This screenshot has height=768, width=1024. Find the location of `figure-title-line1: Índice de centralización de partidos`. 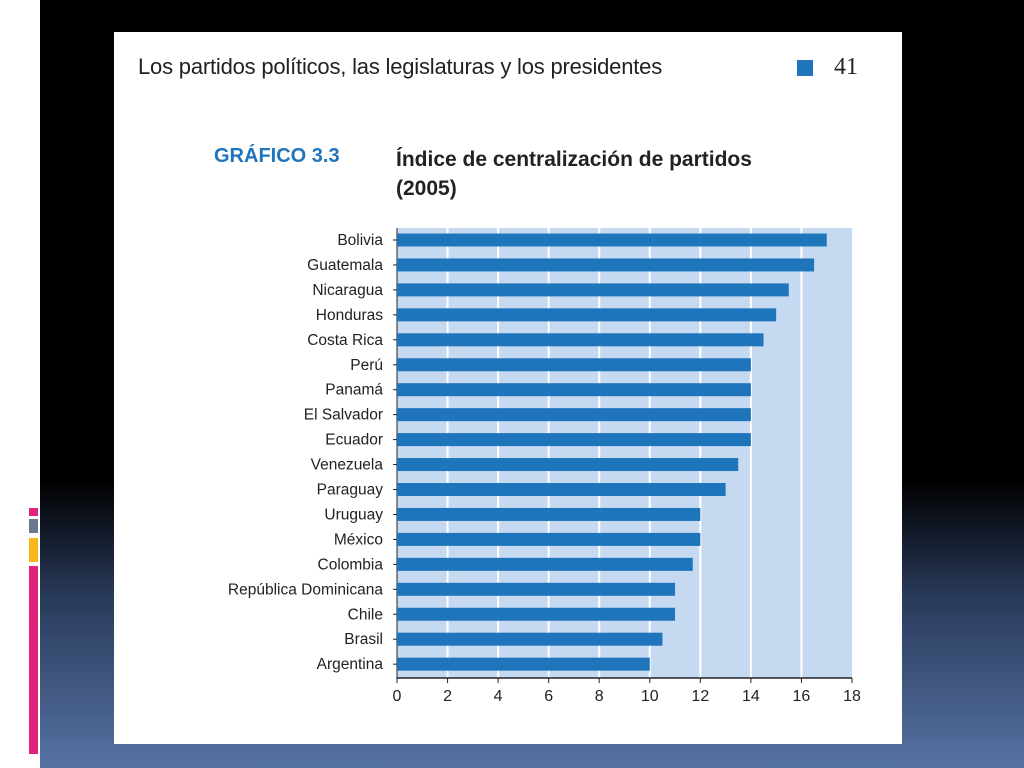

figure-title-line1: Índice de centralización de partidos is located at coordinates (574, 159).